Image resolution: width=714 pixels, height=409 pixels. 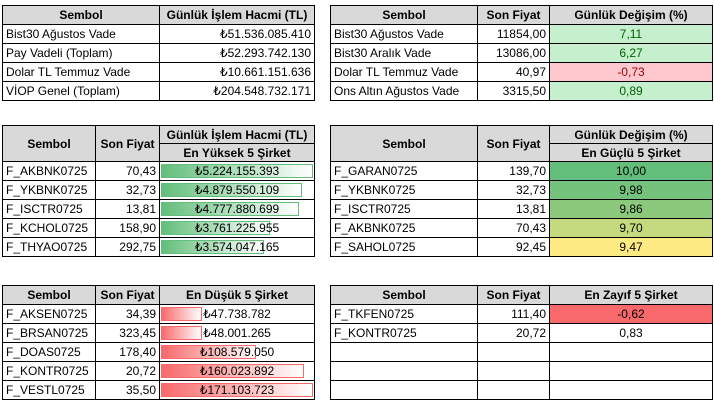 What do you see at coordinates (521, 209) in the screenshot?
I see `table-row: F_ISCTR0725 13,81 9,86` at bounding box center [521, 209].